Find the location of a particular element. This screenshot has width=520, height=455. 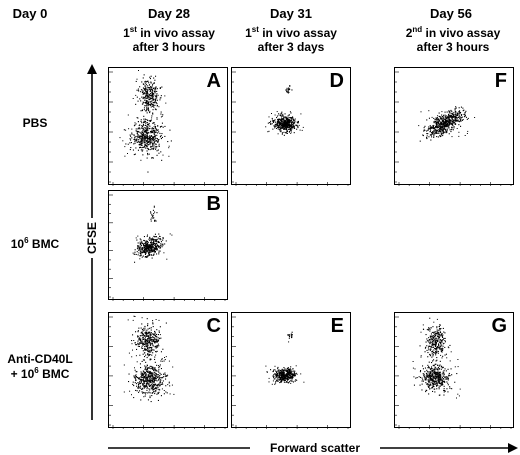

panel-d: D is located at coordinates (291, 126).